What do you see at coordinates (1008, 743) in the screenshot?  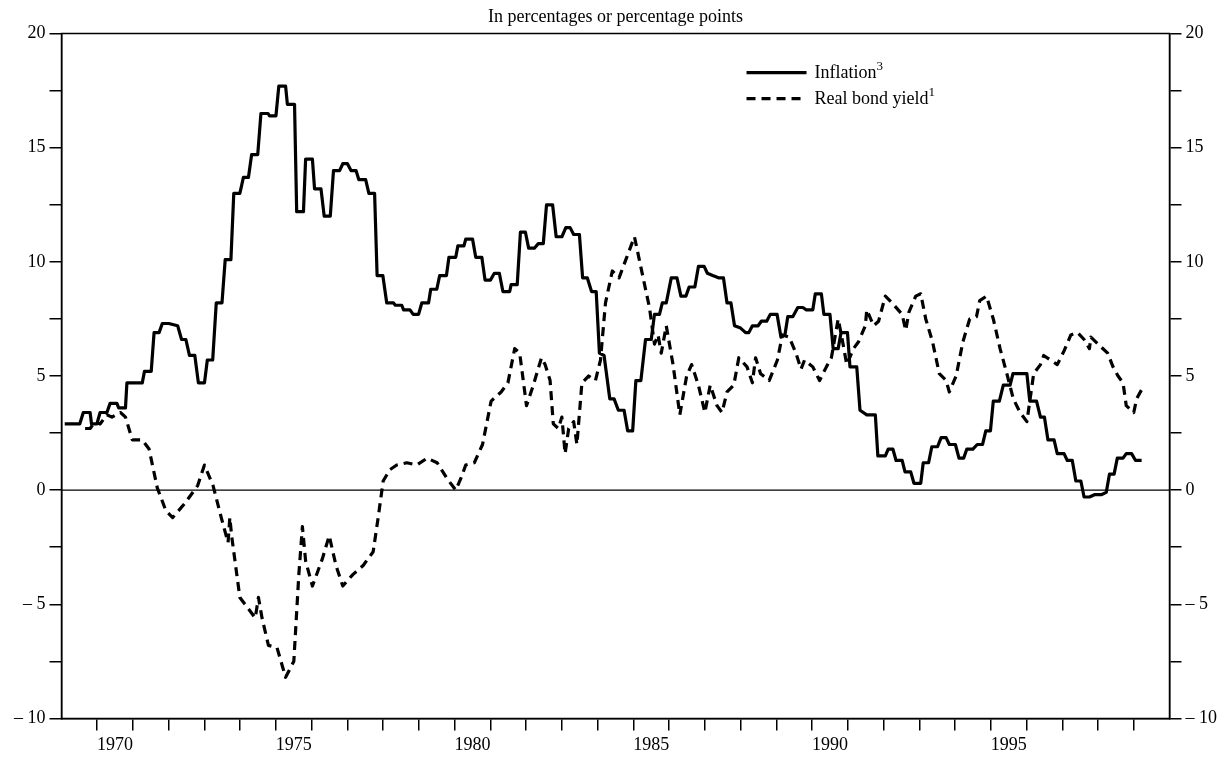 I see `x-tick-label: 1995` at bounding box center [1008, 743].